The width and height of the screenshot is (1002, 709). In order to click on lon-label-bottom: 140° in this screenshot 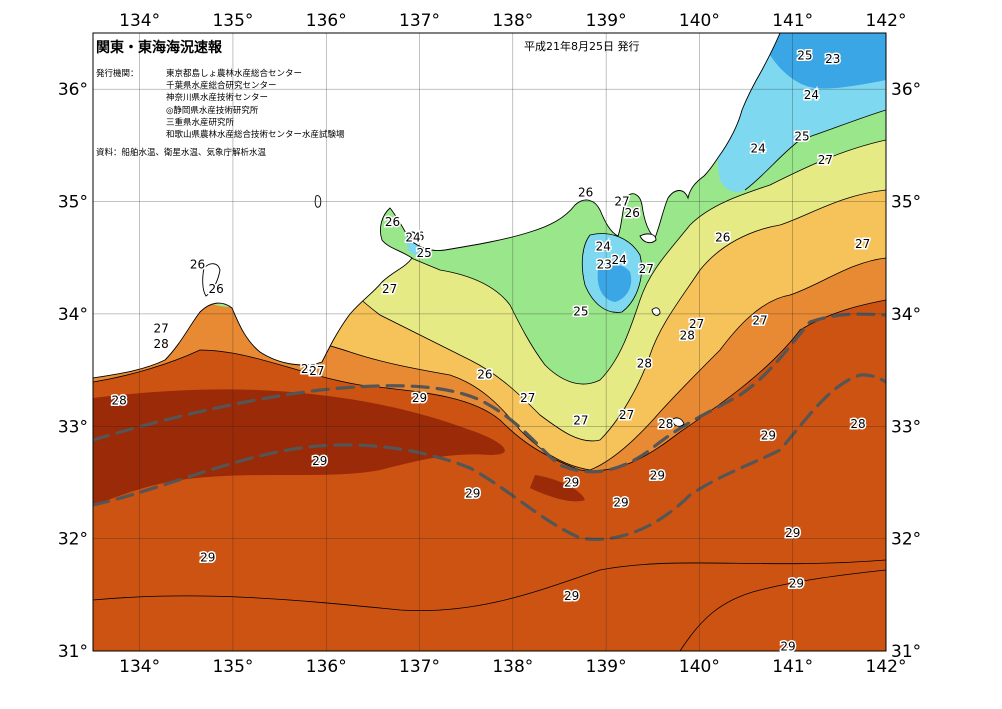, I will do `click(699, 667)`.